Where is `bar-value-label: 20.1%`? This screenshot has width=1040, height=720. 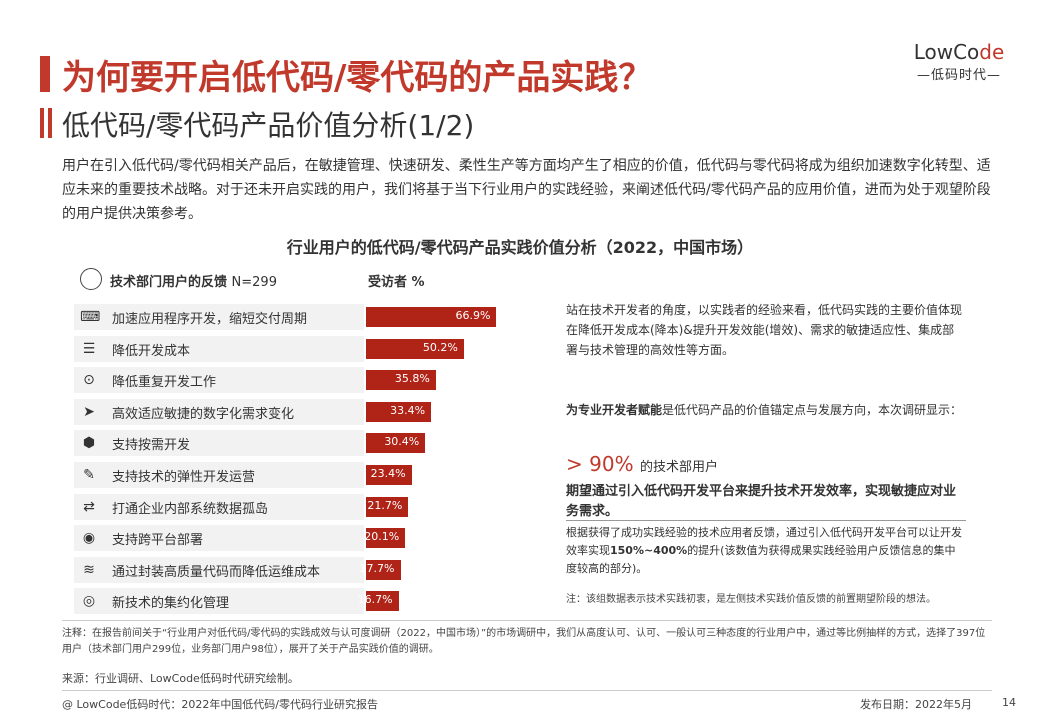 bar-value-label: 20.1% is located at coordinates (382, 537).